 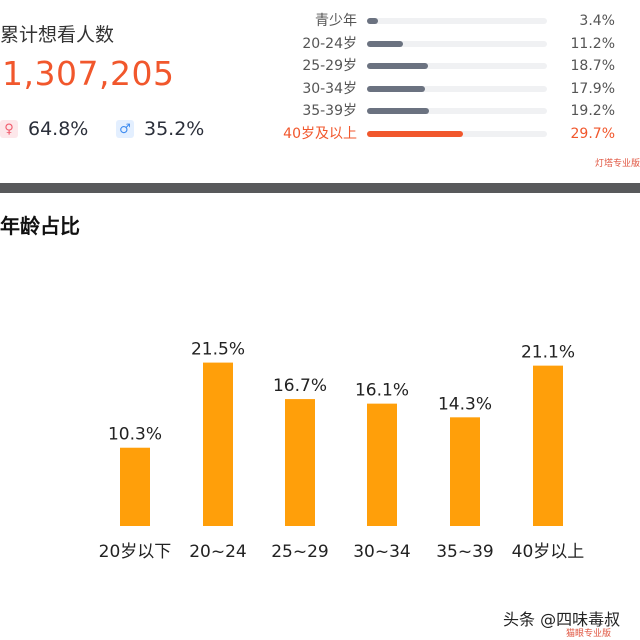 I want to click on male-ratio: ♂ 35.2%, so click(x=160, y=129).